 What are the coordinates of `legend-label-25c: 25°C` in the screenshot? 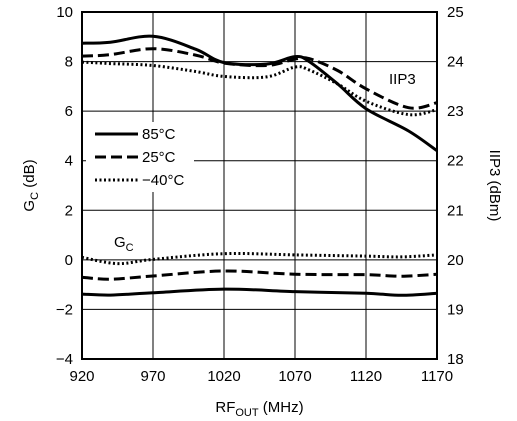 It's located at (159, 157).